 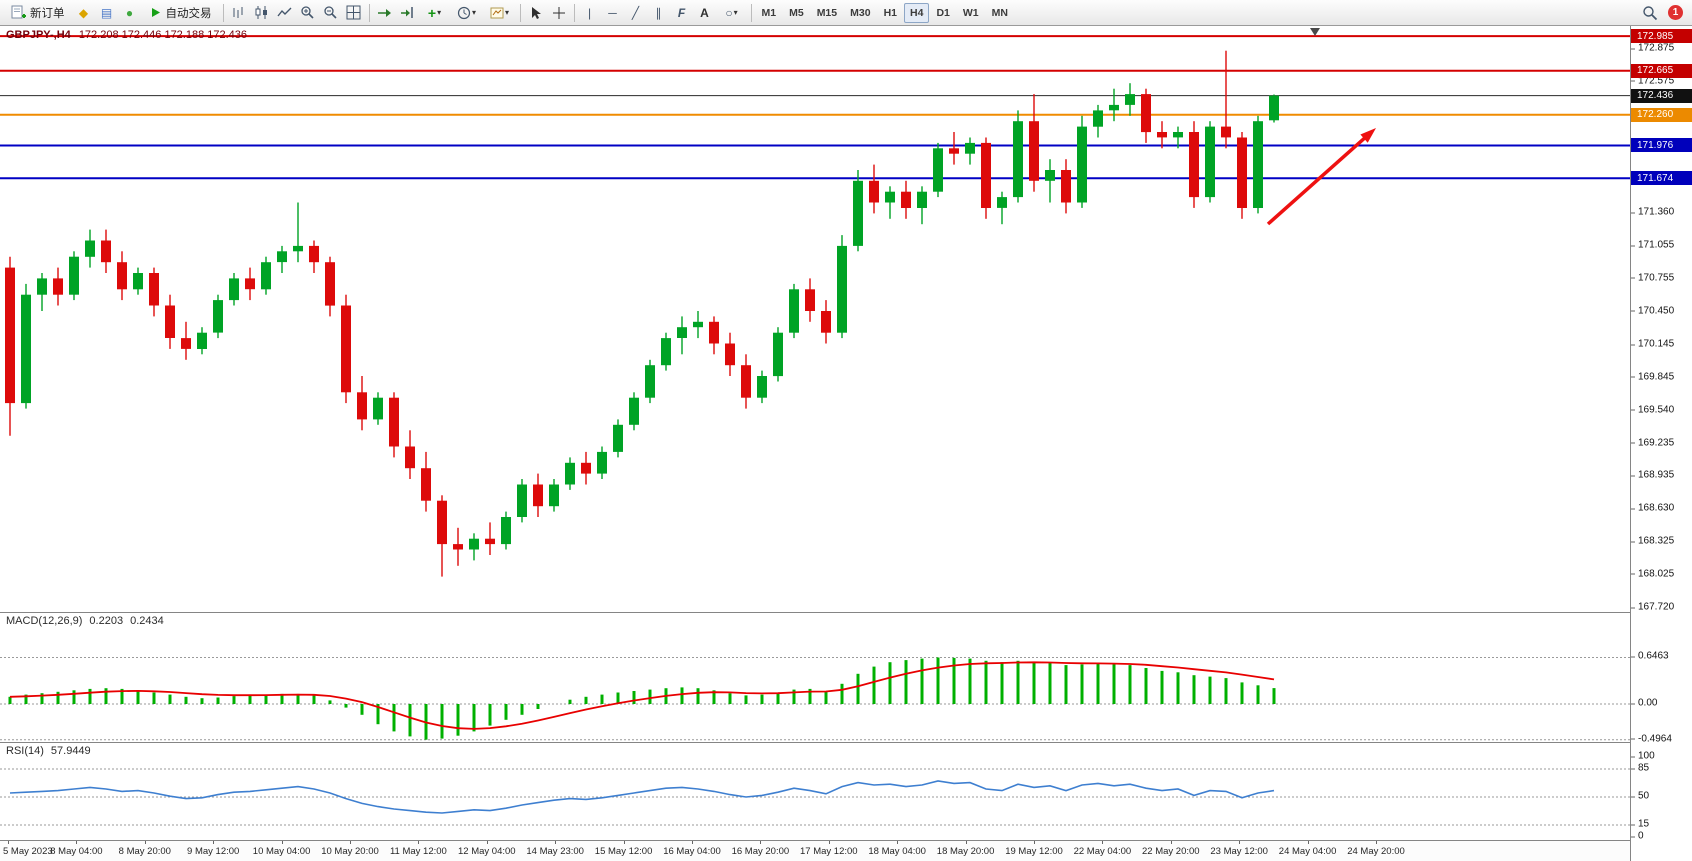 I want to click on candlestick-type-button, so click(x=262, y=13).